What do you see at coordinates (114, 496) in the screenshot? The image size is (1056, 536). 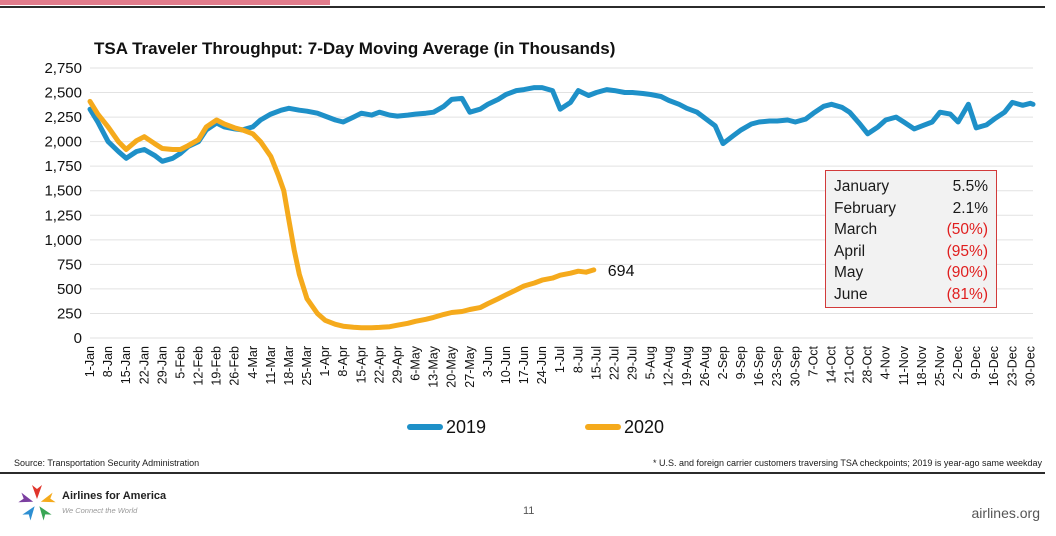 I see `brand-name: Airlines for America` at bounding box center [114, 496].